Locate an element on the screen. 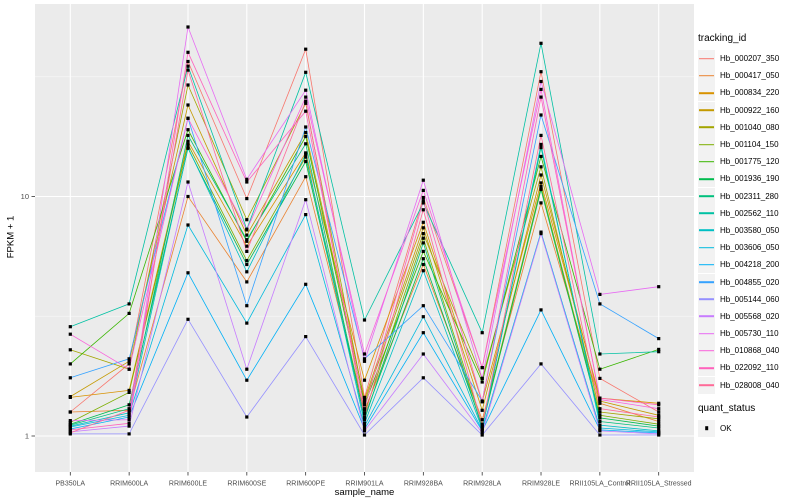  legend-item: Hb_004855_020 is located at coordinates (748, 282).